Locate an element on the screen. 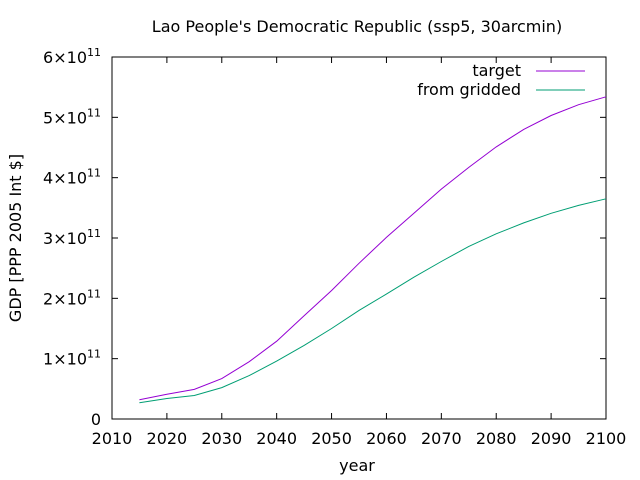  x-tick-label: 2020 is located at coordinates (167, 438).